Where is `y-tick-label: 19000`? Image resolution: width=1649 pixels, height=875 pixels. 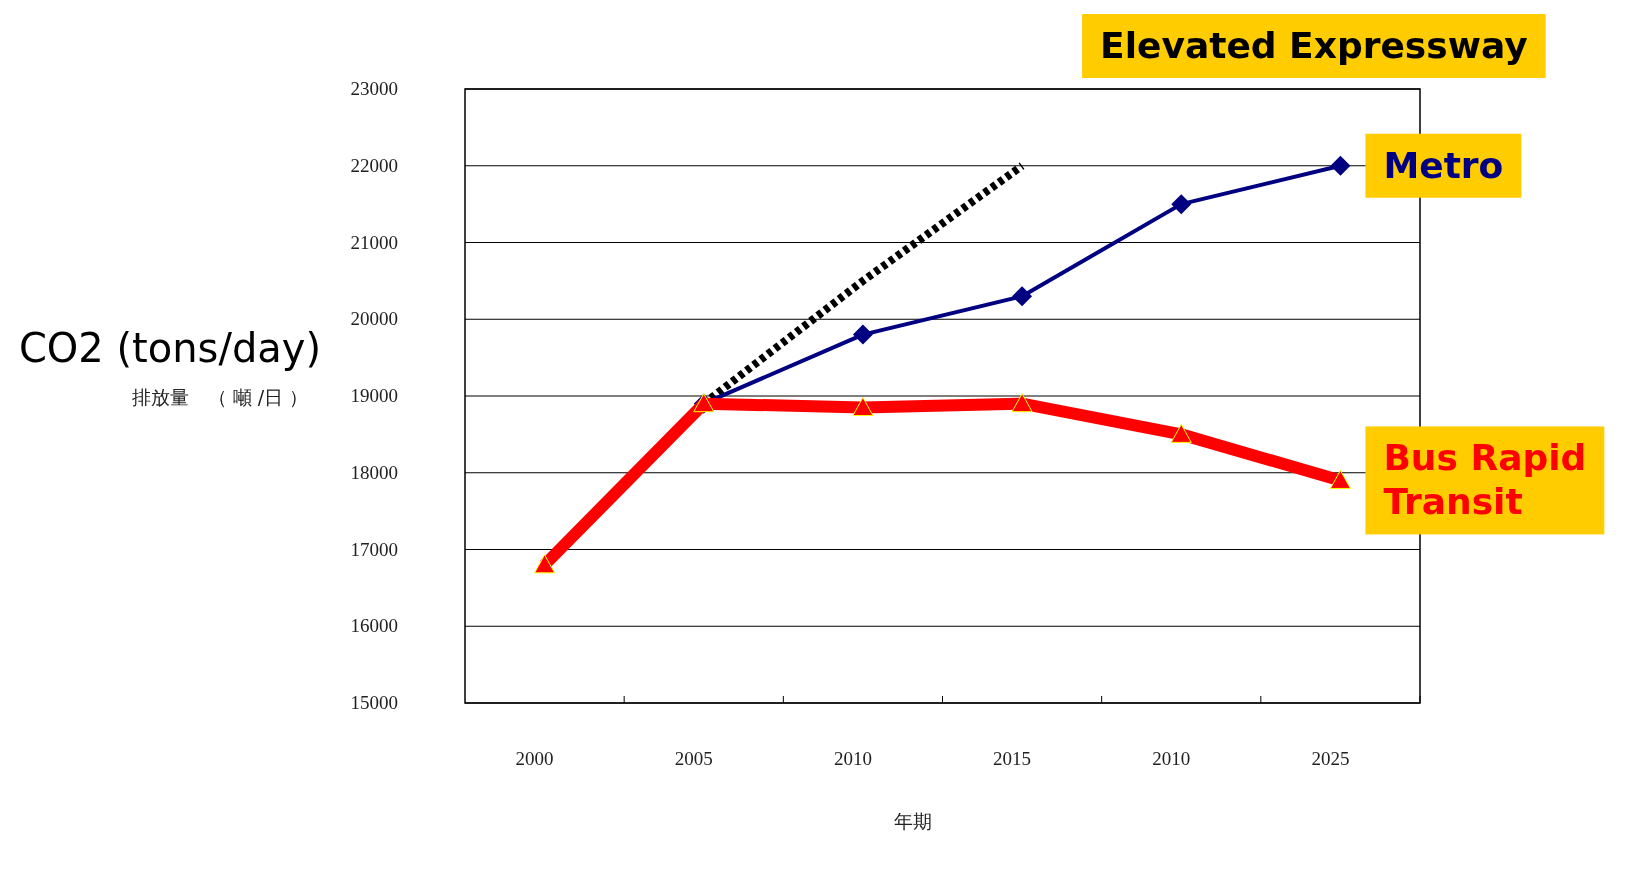
y-tick-label: 19000 is located at coordinates (374, 395).